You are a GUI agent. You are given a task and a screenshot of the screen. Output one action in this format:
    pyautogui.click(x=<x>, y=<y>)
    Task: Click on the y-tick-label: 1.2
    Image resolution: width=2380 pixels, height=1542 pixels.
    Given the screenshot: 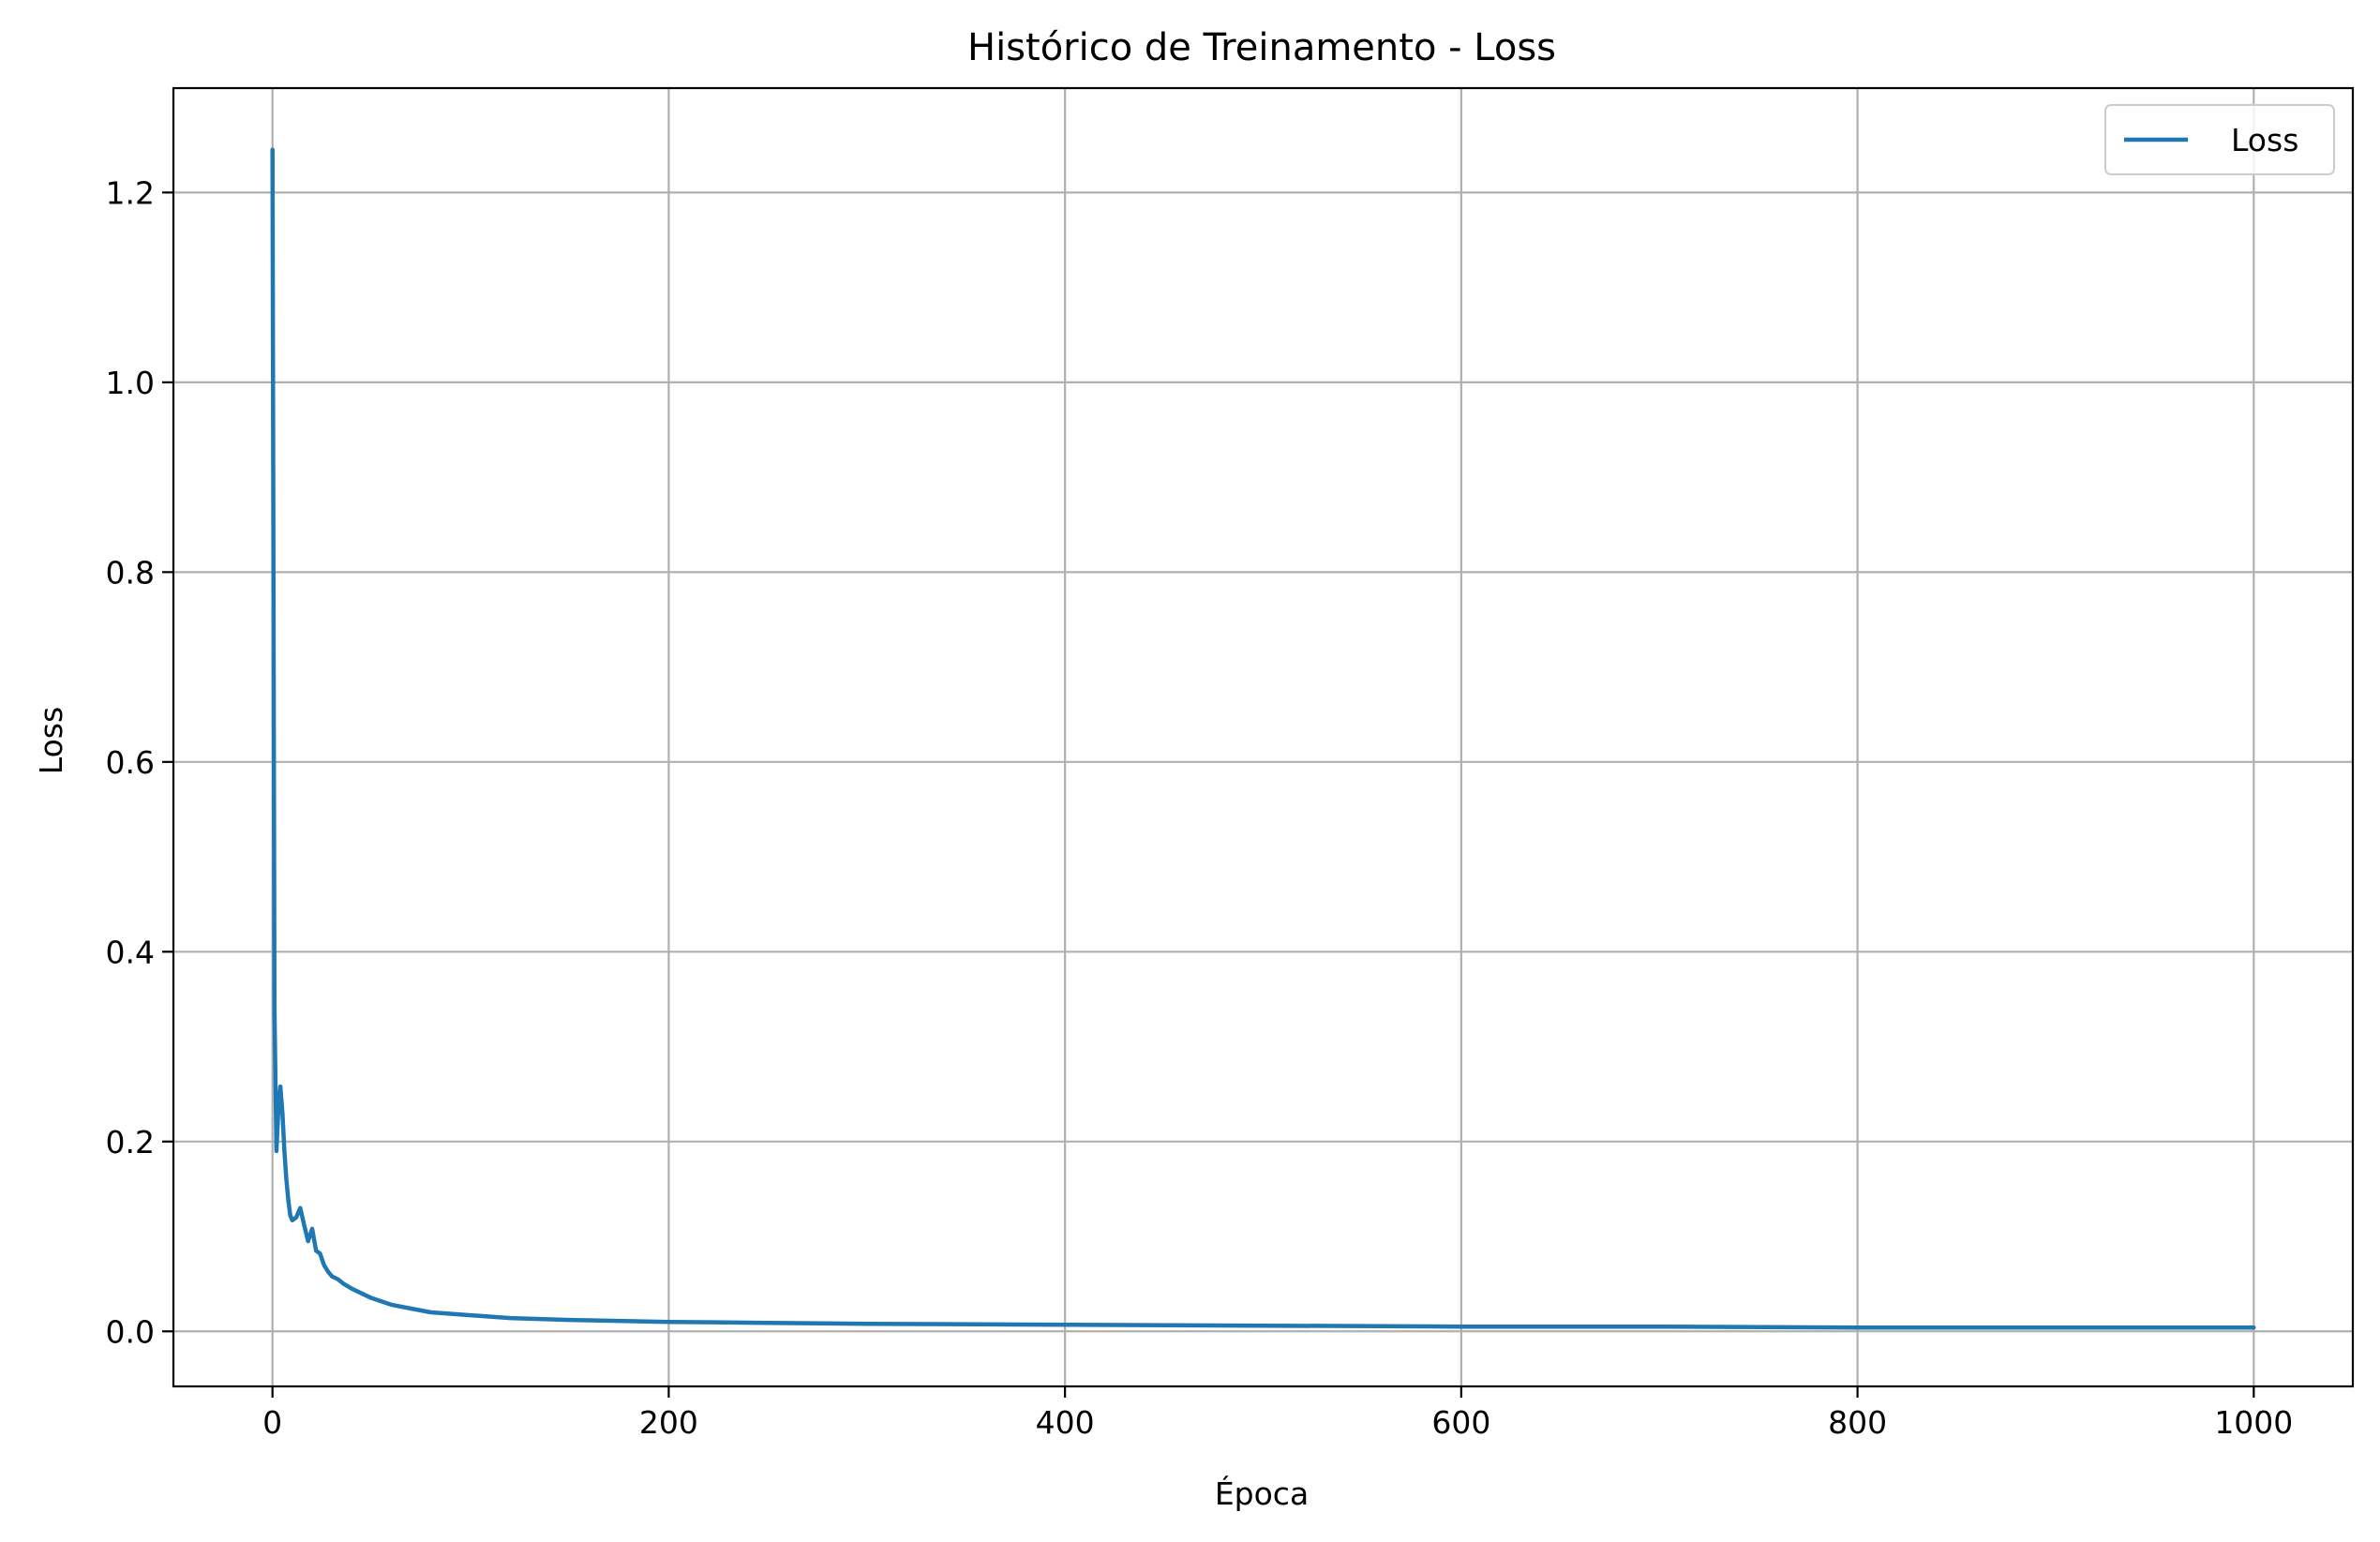 What is the action you would take?
    pyautogui.click(x=130, y=192)
    